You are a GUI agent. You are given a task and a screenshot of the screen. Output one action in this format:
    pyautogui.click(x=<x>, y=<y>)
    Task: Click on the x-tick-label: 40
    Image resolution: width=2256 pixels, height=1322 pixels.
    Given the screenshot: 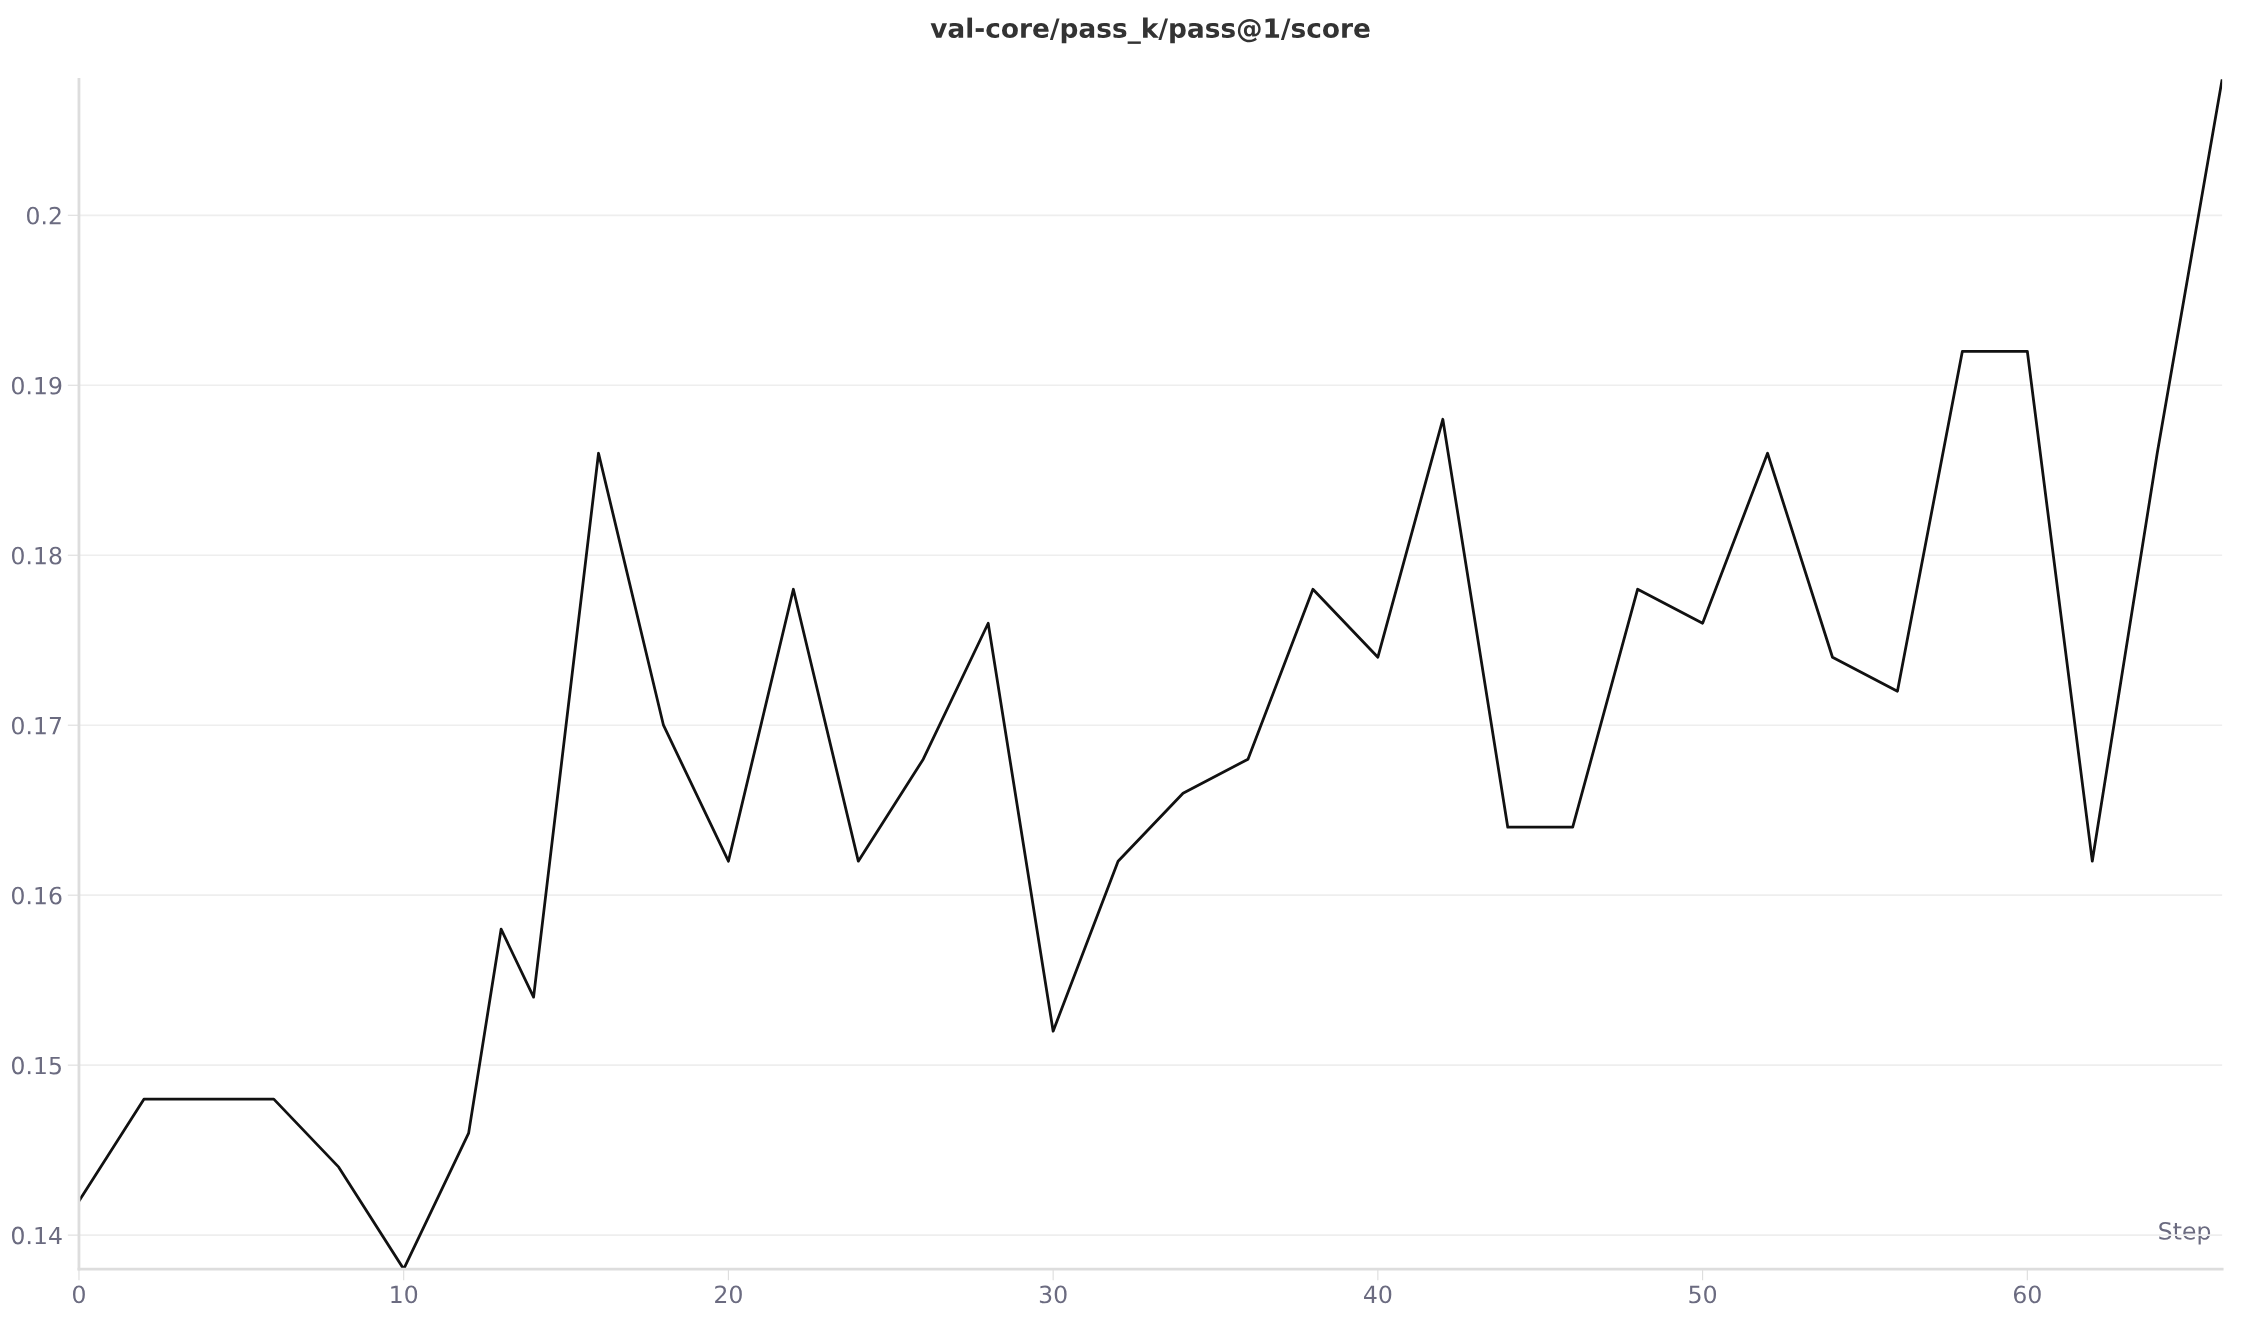 What is the action you would take?
    pyautogui.click(x=1378, y=1294)
    